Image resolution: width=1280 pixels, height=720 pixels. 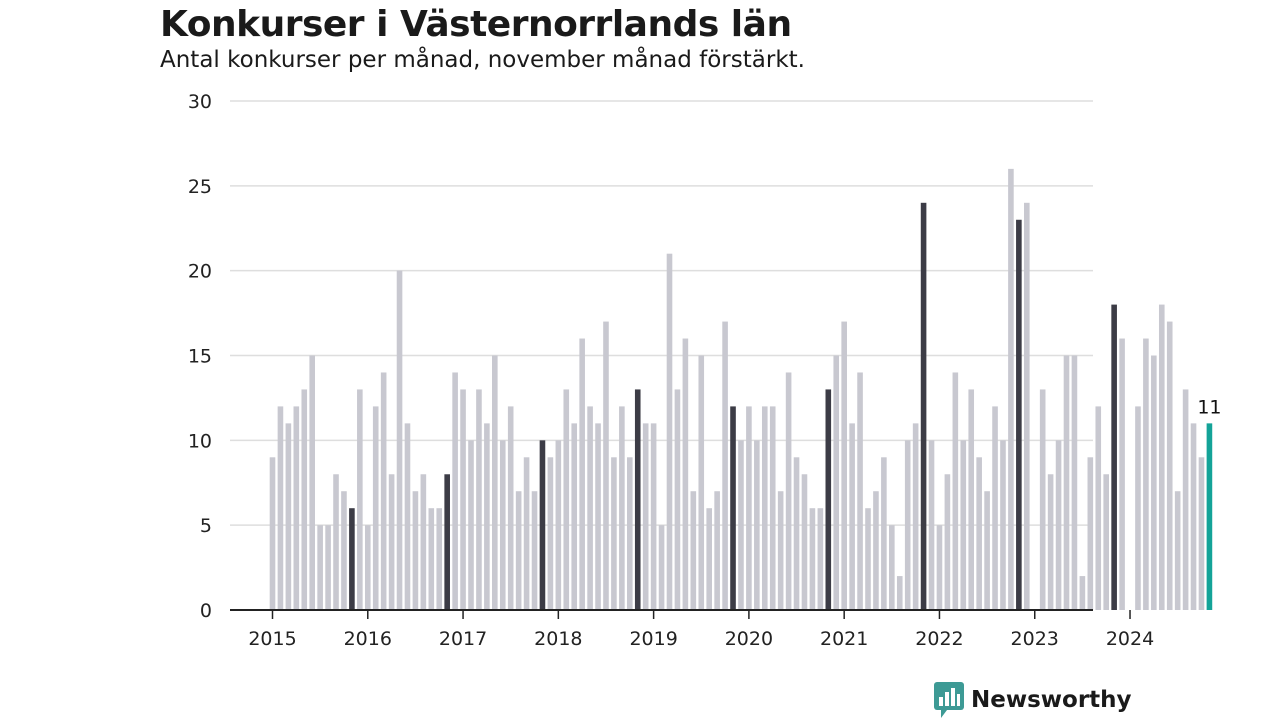 I want to click on x-axis-ticks: 2015 2016 2017 2018 2019 2020 2021 2022 2023 2024, so click(x=701, y=630).